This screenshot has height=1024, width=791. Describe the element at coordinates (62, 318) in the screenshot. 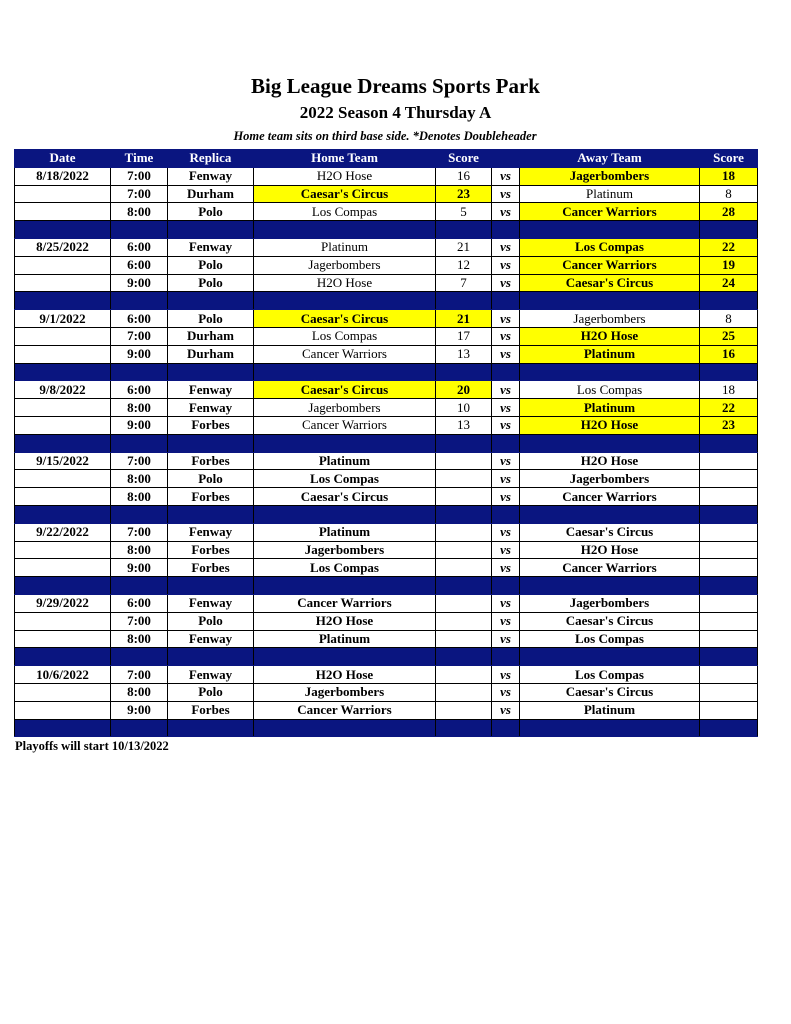

I see `game-date: 9/1/2022` at that location.